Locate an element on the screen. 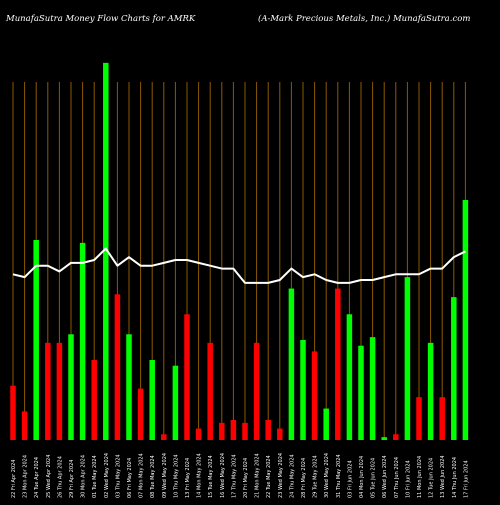 Image resolution: width=500 pixels, height=505 pixels. x-tick-label: 30 Mon Apr 2024 is located at coordinates (84, 476).